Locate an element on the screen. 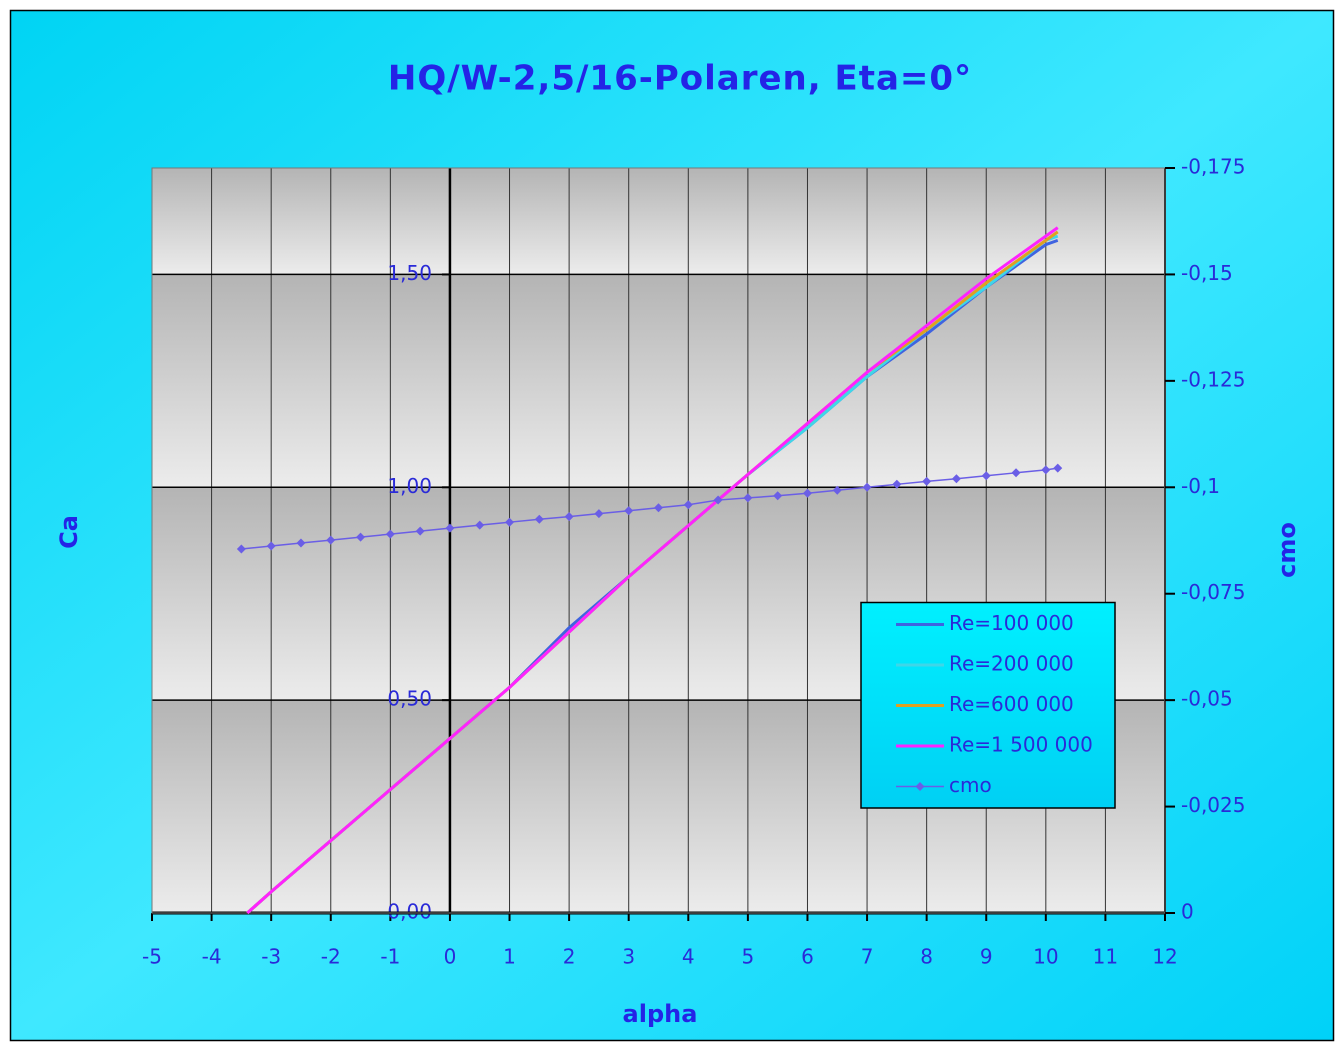 The width and height of the screenshot is (1344, 1051). y2-tick-label: -0,075 is located at coordinates (1213, 592).